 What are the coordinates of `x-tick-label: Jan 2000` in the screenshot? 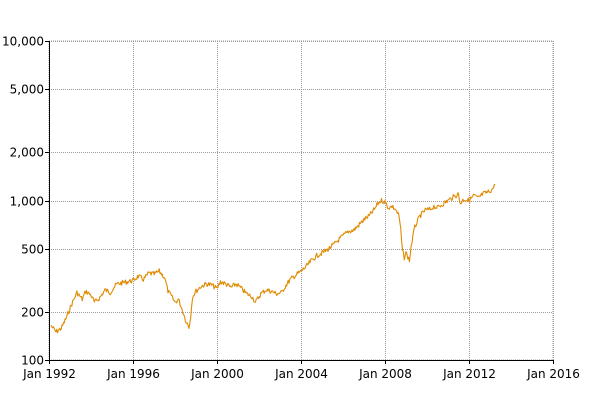 It's located at (217, 374).